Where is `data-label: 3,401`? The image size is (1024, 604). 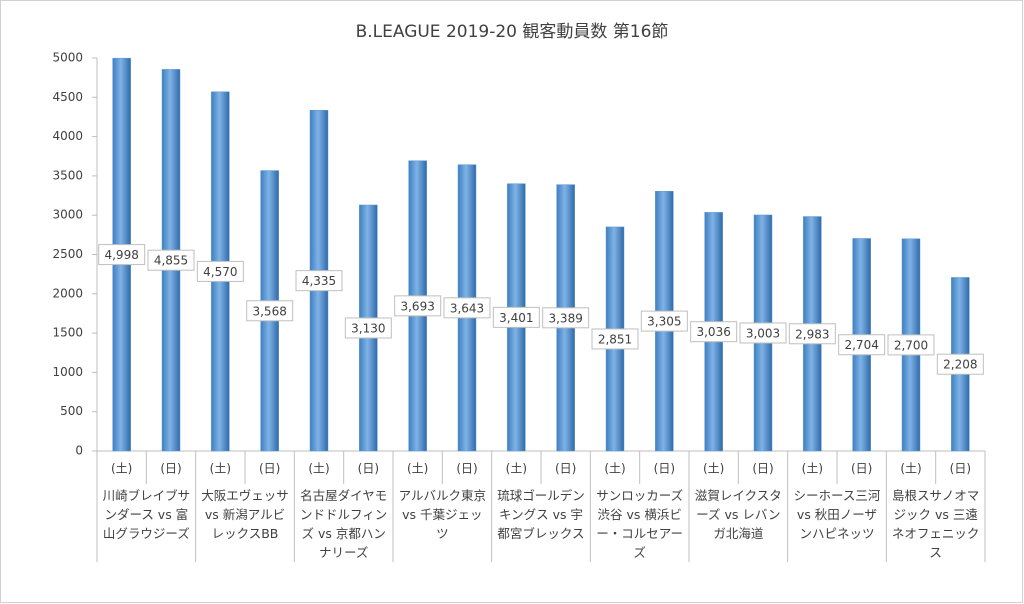
data-label: 3,401 is located at coordinates (516, 318).